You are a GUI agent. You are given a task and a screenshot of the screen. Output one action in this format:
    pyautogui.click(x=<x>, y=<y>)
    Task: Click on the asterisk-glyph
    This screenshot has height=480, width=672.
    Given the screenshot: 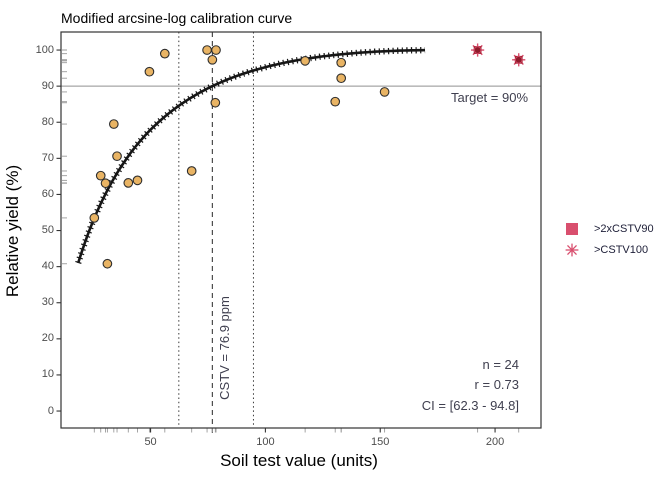 What is the action you would take?
    pyautogui.click(x=572, y=249)
    